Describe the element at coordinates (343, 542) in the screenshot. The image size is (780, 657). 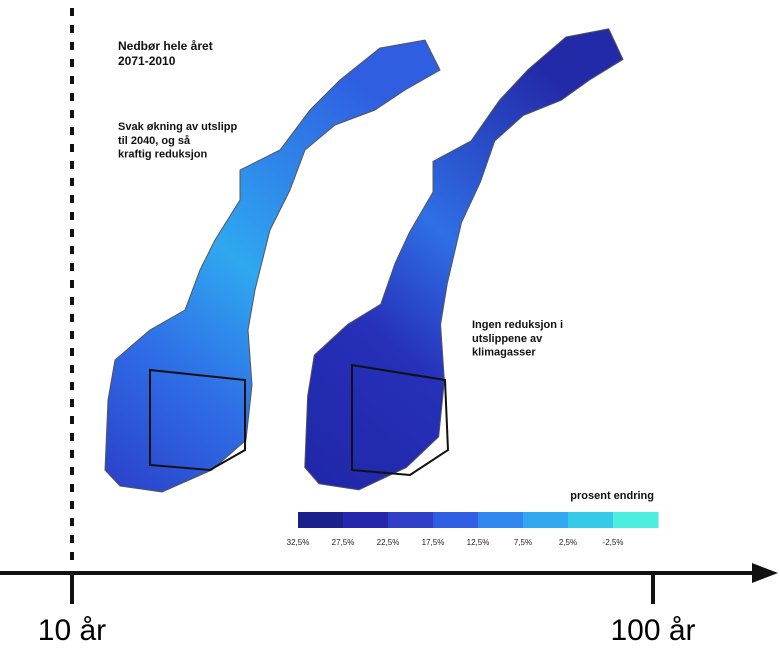
I see `legend-label: 27,5%` at that location.